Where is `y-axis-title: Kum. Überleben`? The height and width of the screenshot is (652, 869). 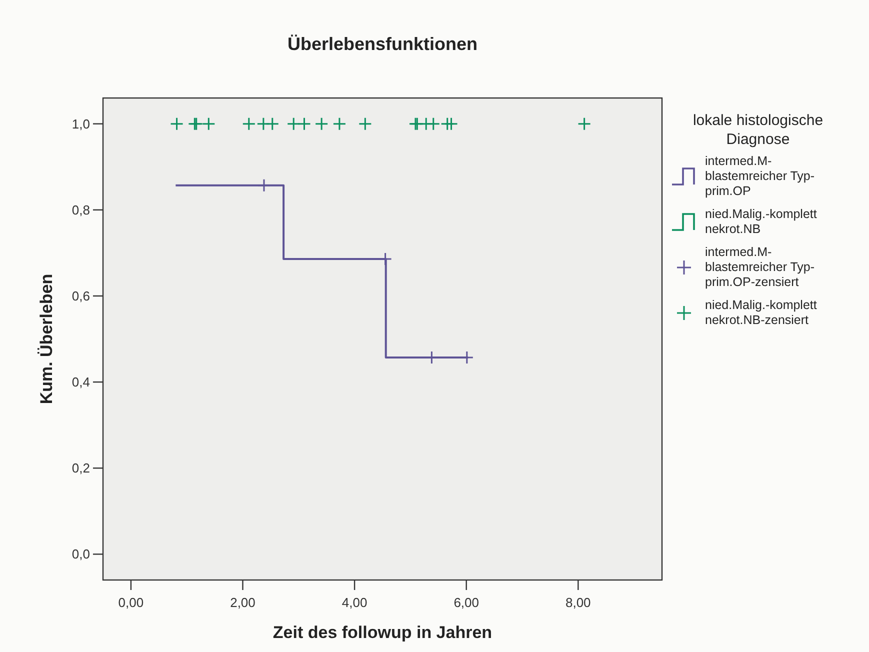 y-axis-title: Kum. Überleben is located at coordinates (46, 339).